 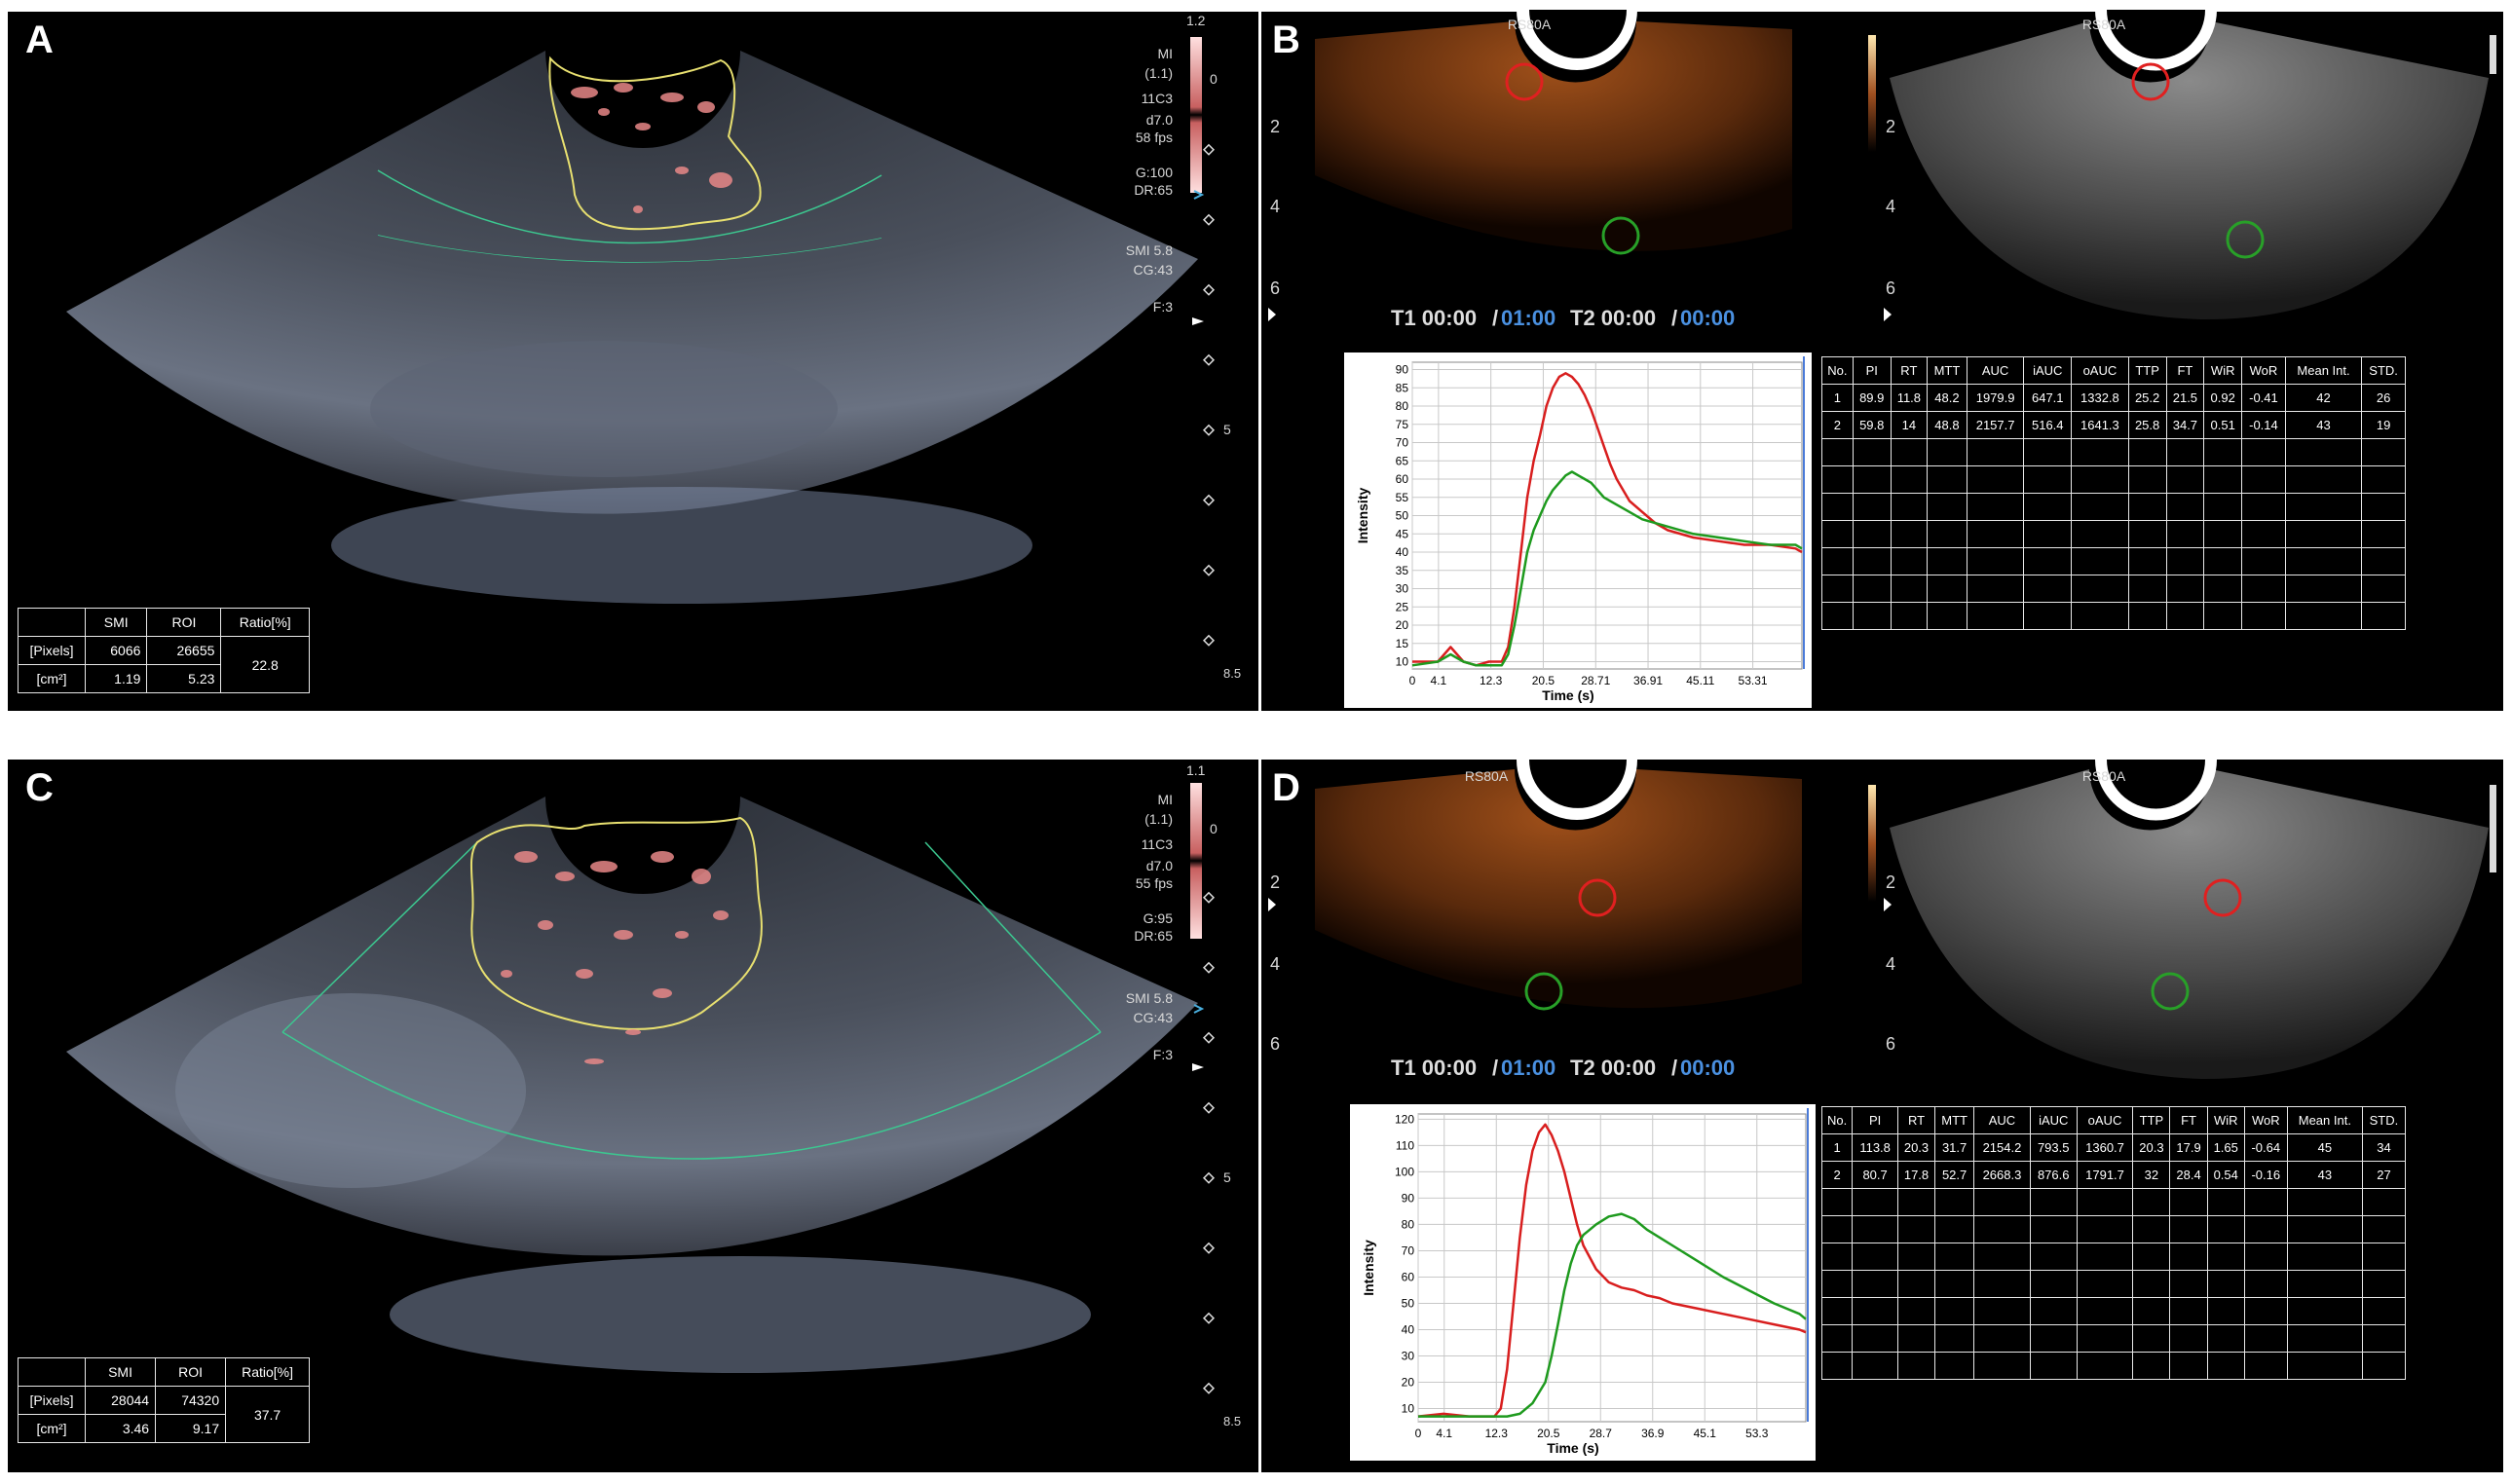 What do you see at coordinates (2324, 1175) in the screenshot?
I see `table-cell: 43` at bounding box center [2324, 1175].